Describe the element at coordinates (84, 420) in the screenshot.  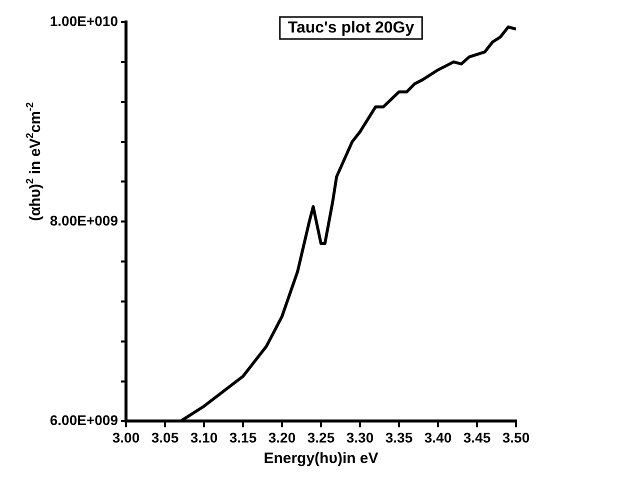
I see `y-tick-label: 6.00E+009` at that location.